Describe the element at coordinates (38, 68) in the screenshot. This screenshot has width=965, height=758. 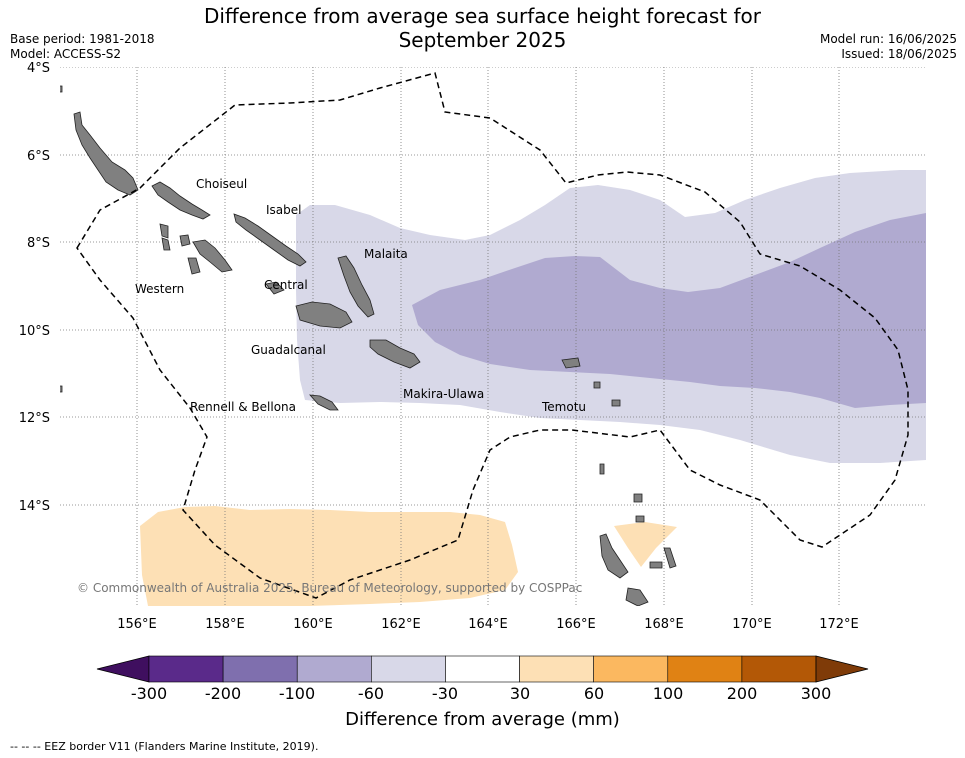
I see `lat-label-4s: 4°S` at that location.